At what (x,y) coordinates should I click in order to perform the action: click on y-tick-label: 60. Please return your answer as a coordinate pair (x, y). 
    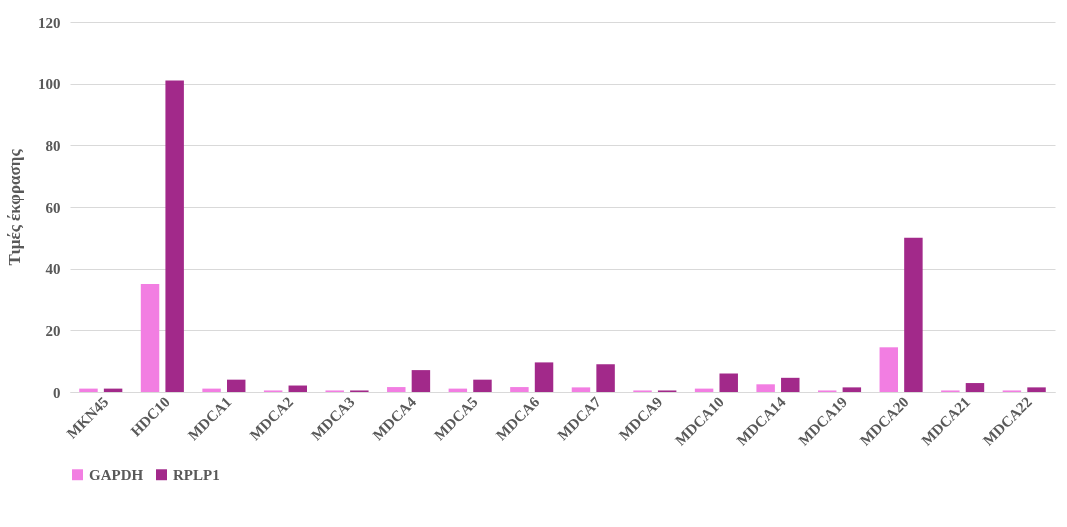
    Looking at the image, I should click on (53, 207).